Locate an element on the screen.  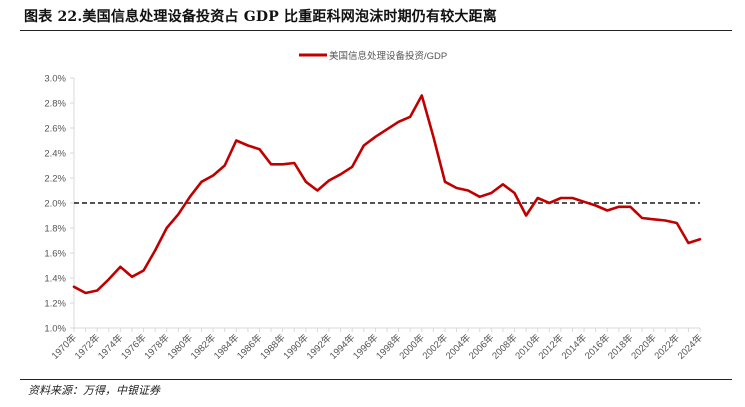
source-divider is located at coordinates (376, 379).